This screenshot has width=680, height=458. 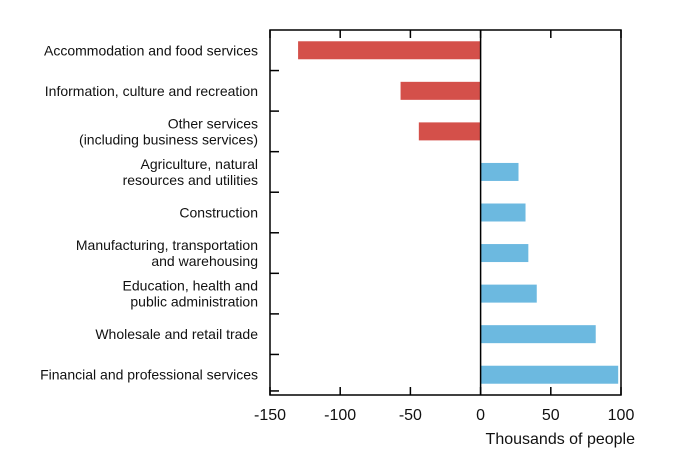 What do you see at coordinates (176, 334) in the screenshot?
I see `category-label-7: Wholesale and retail trade` at bounding box center [176, 334].